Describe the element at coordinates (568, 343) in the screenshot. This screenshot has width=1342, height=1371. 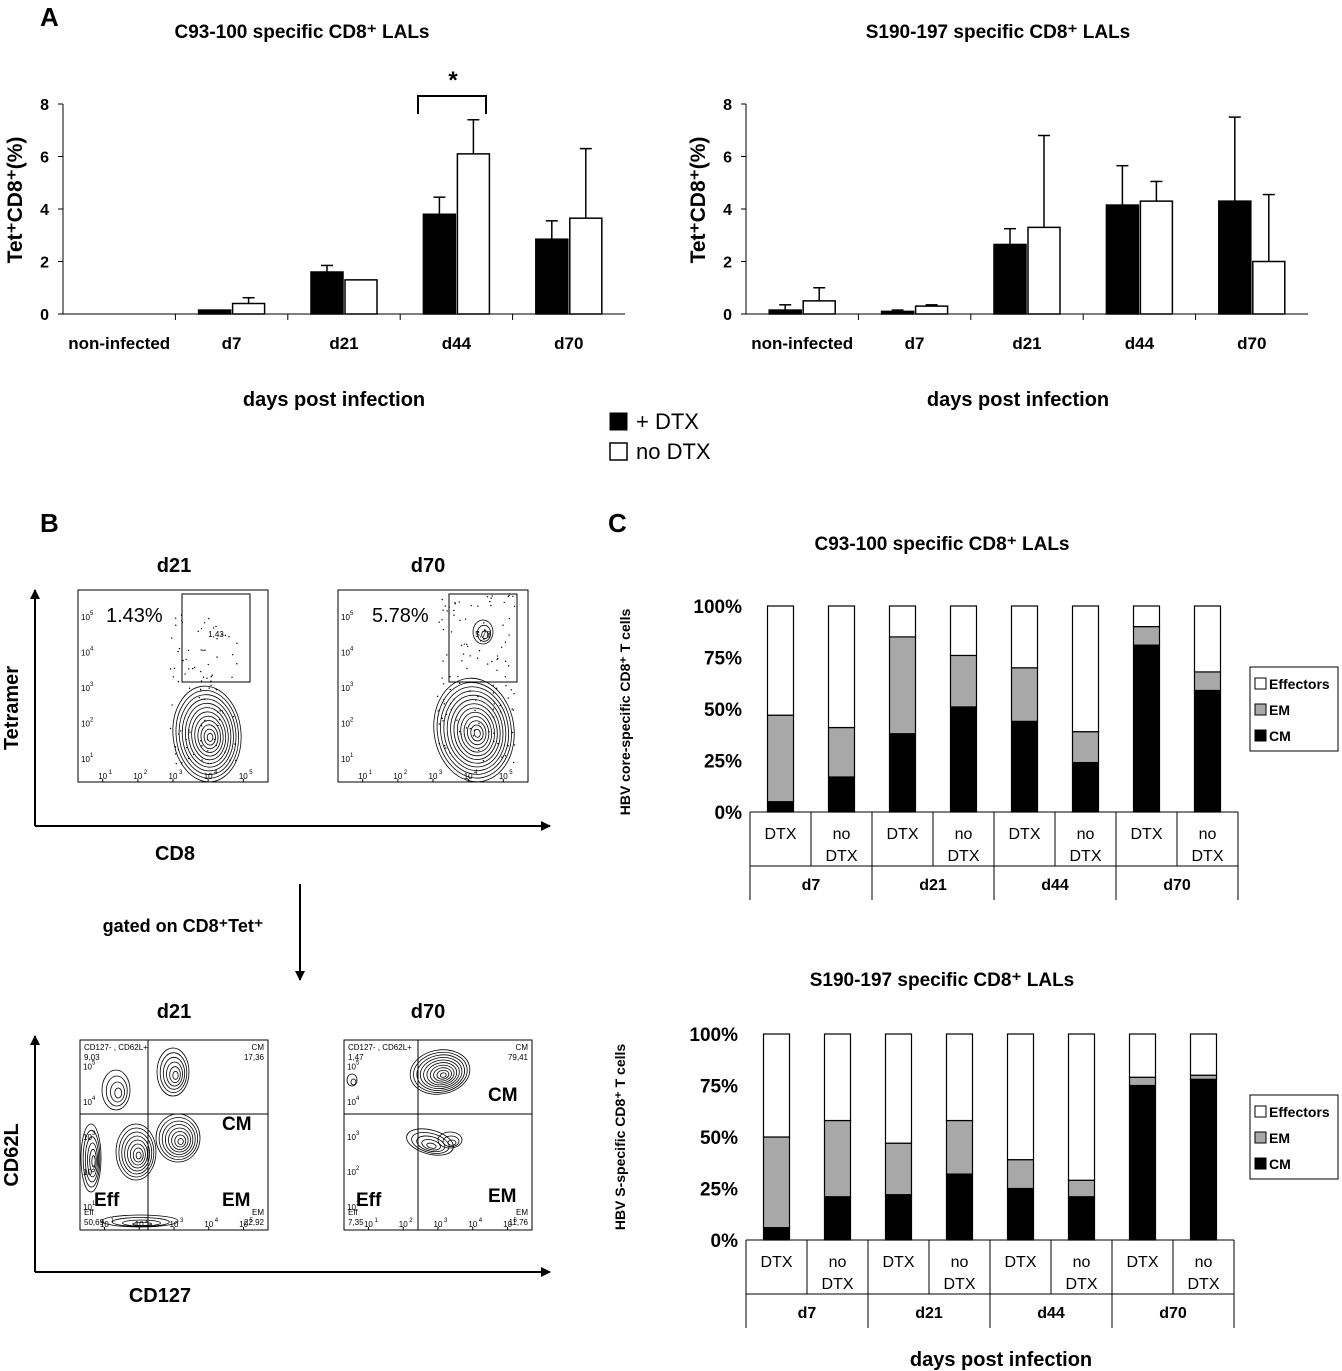
I see `x-tick-label: d70` at that location.